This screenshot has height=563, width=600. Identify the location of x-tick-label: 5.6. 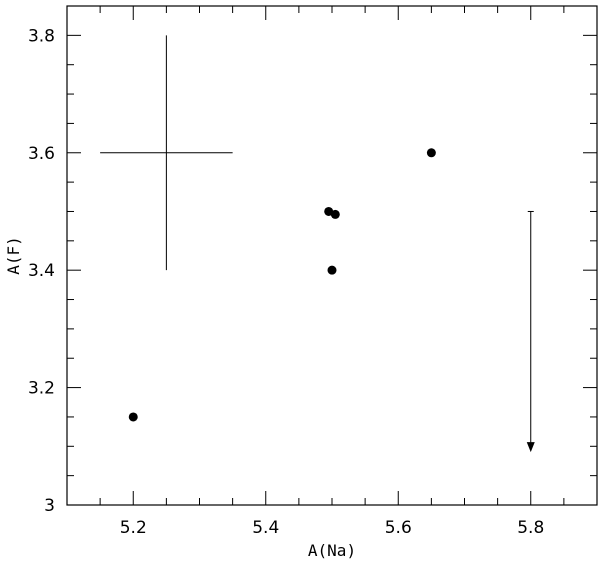
(398, 528).